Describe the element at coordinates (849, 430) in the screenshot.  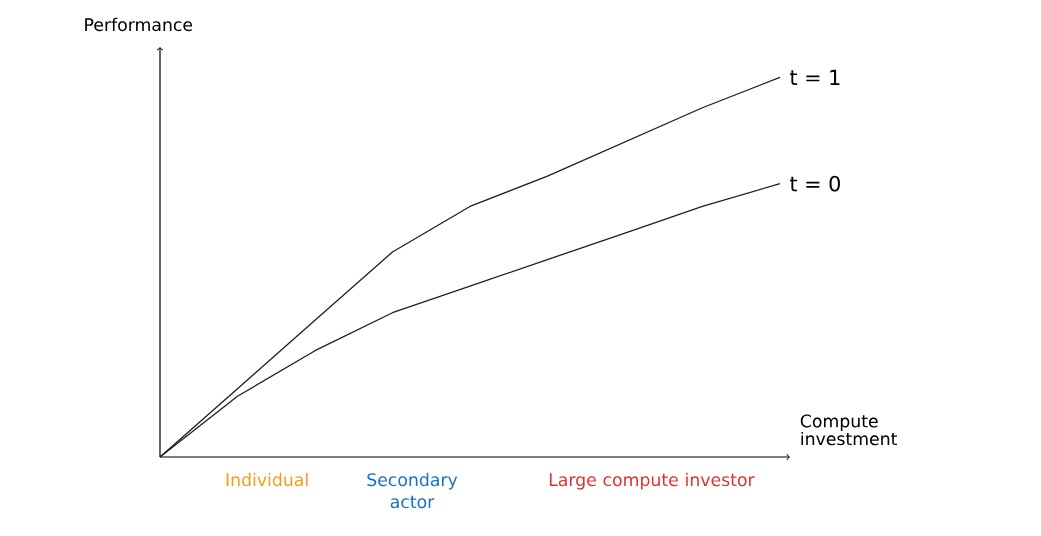
I see `x-axis-title: Compute investment` at that location.